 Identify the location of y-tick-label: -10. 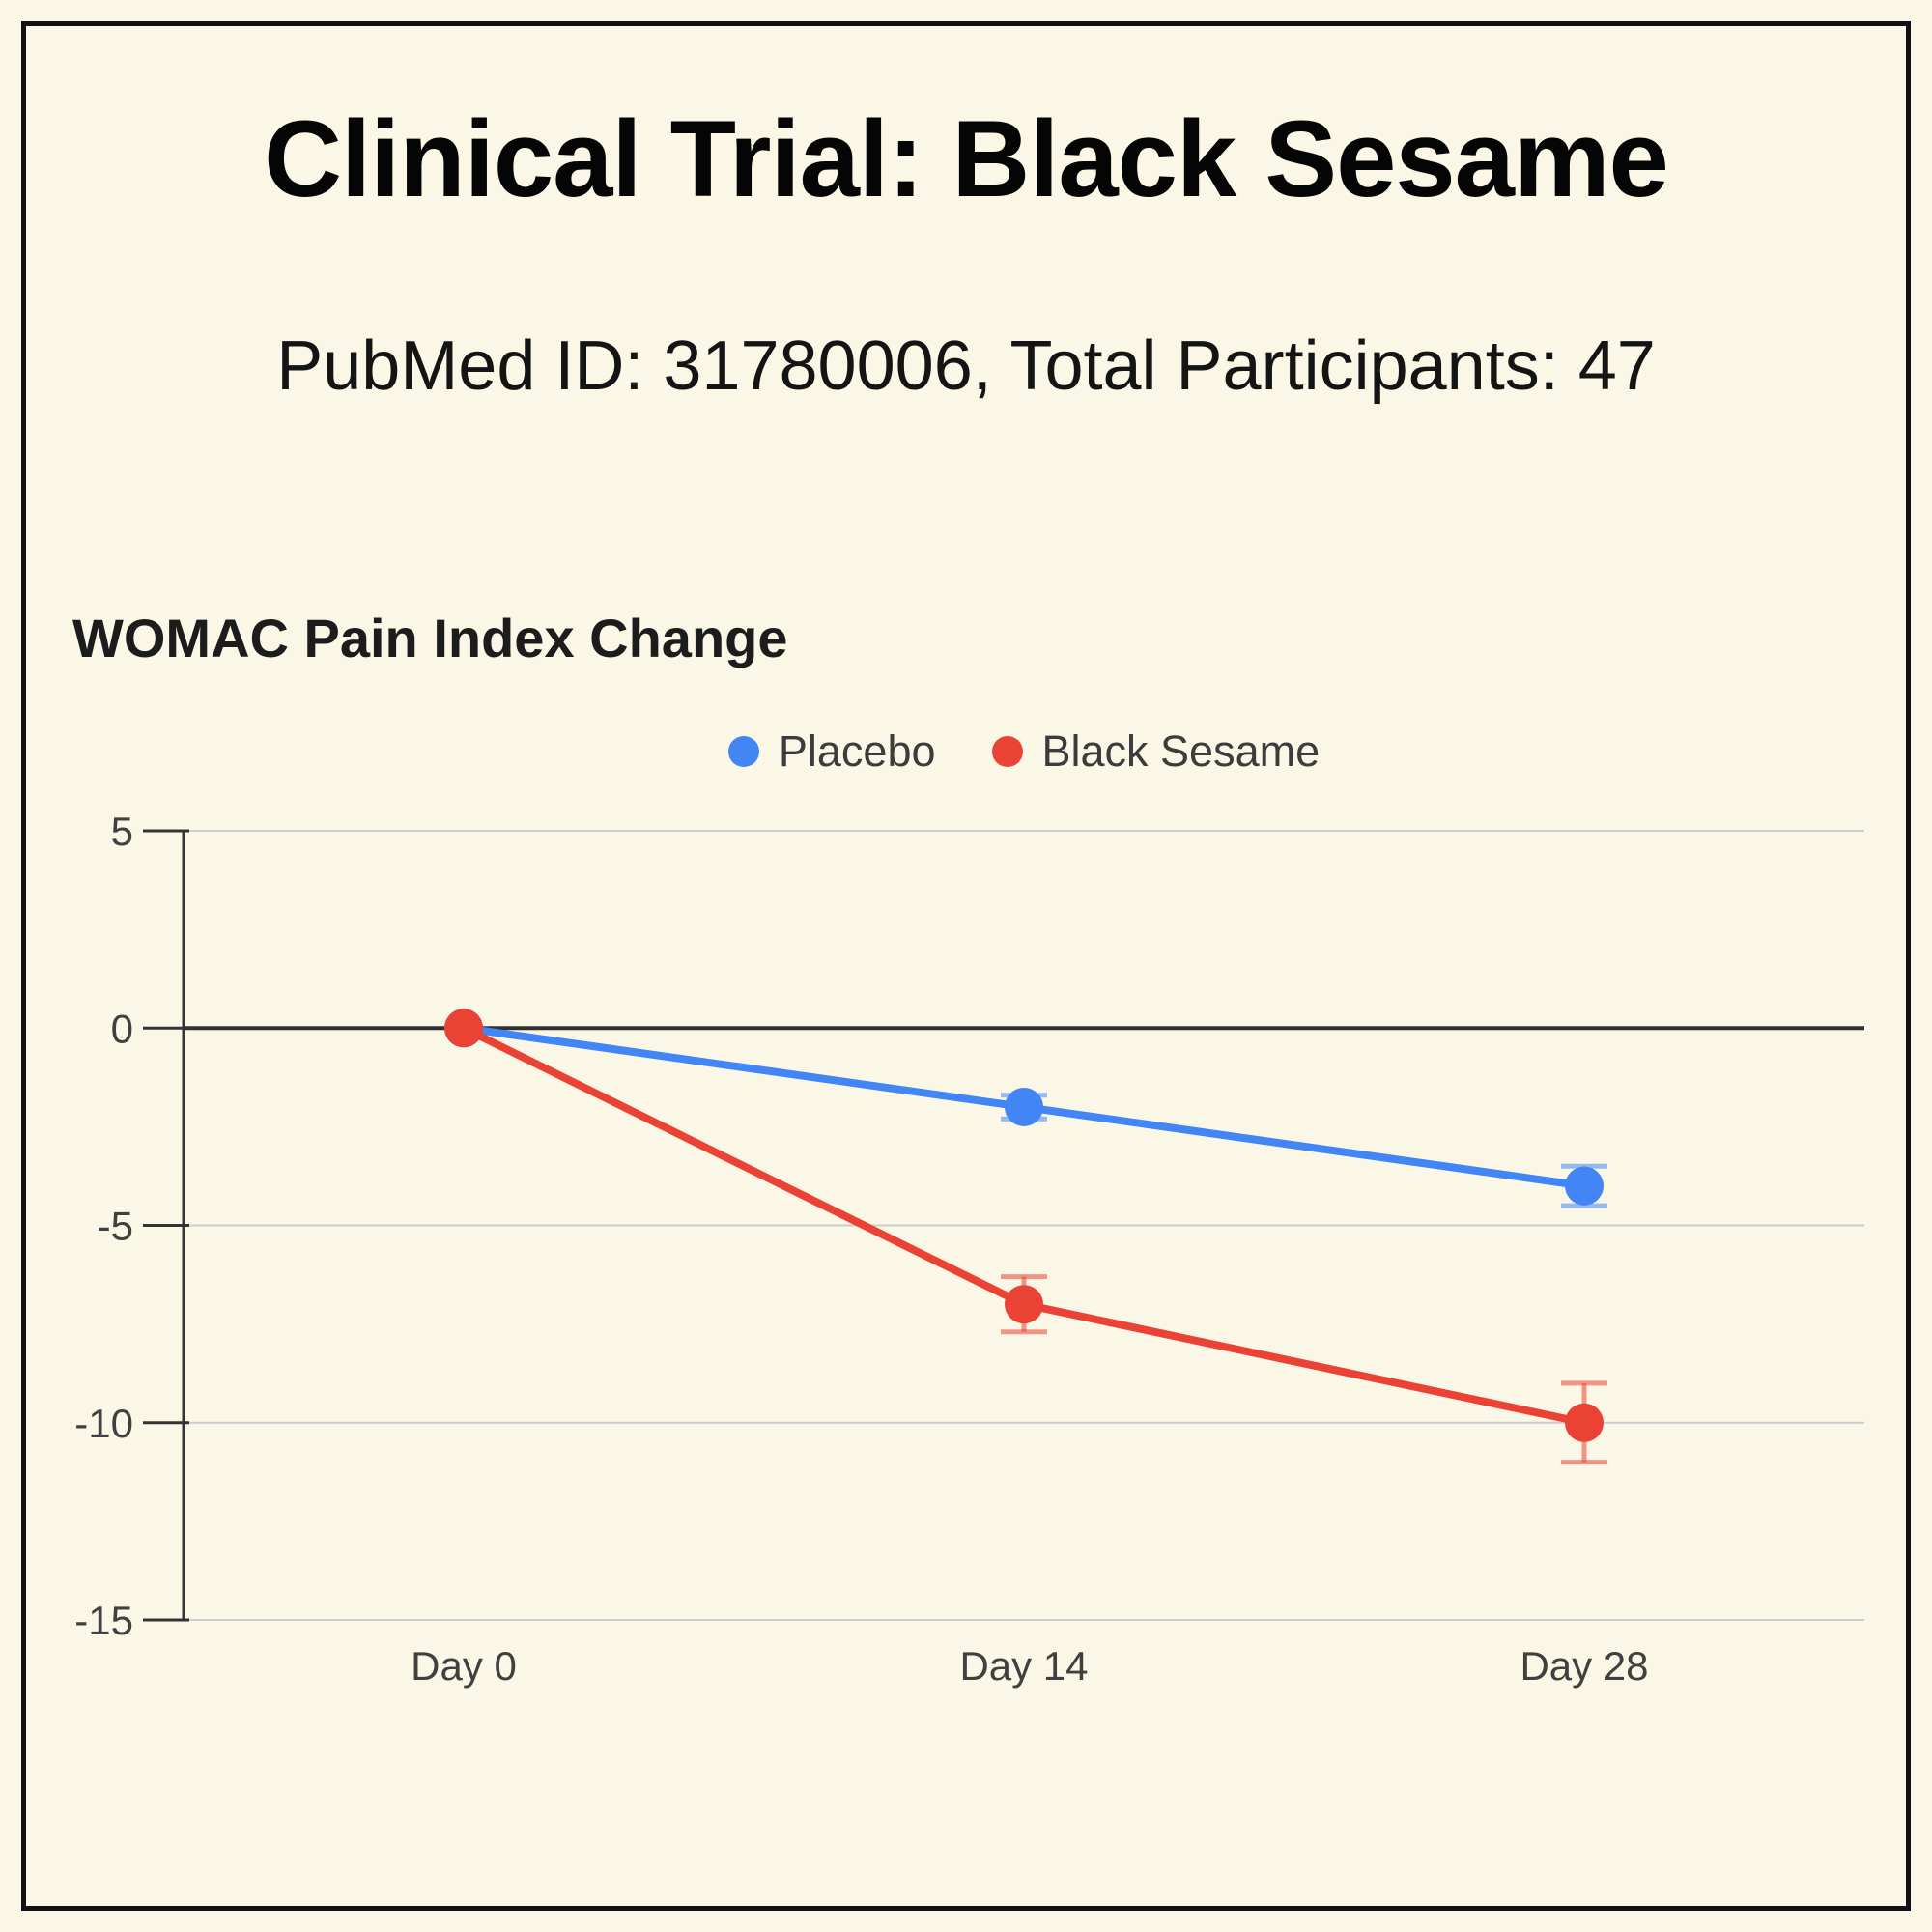
(103, 1423).